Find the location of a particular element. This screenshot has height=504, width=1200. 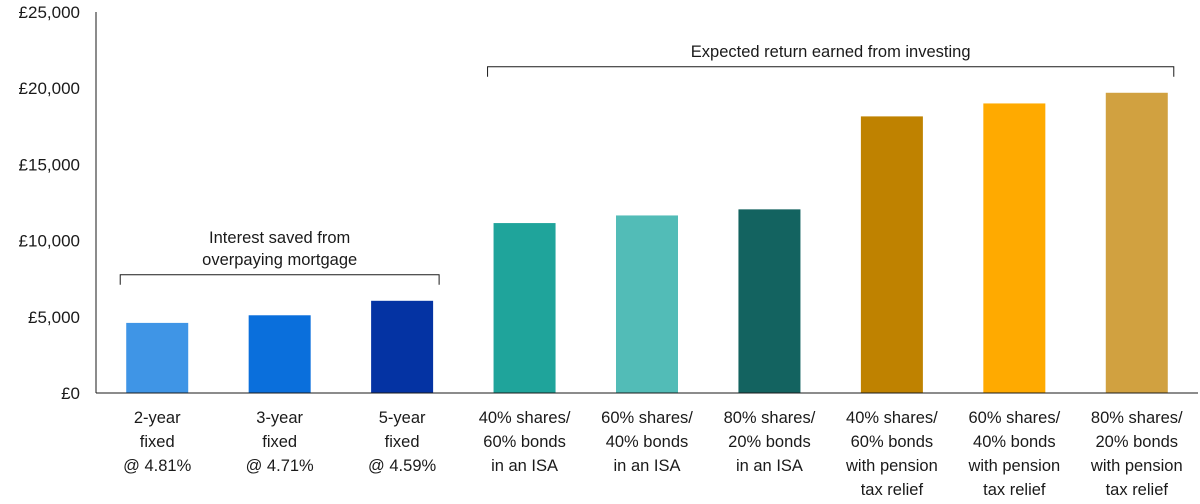

x-tick-label: 80% shares/20% bonds in an ISA is located at coordinates (770, 442).